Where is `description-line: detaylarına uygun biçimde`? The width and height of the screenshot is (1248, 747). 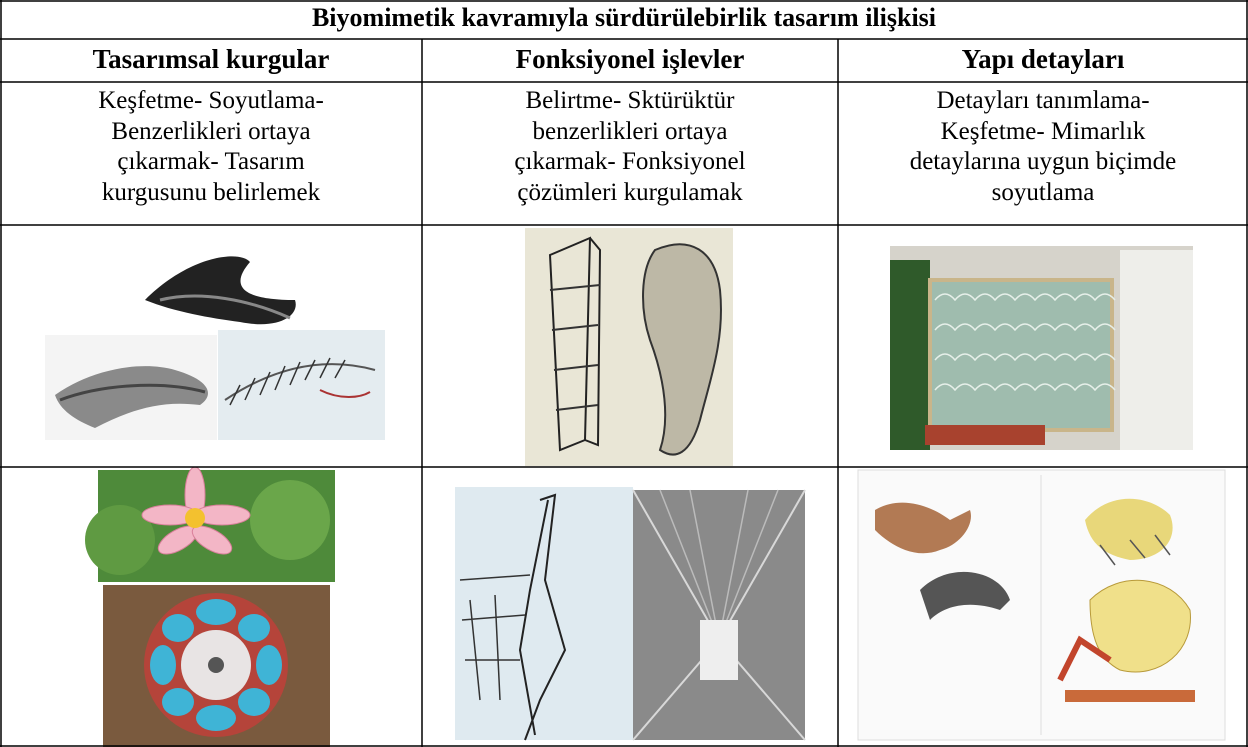 description-line: detaylarına uygun biçimde is located at coordinates (1043, 161).